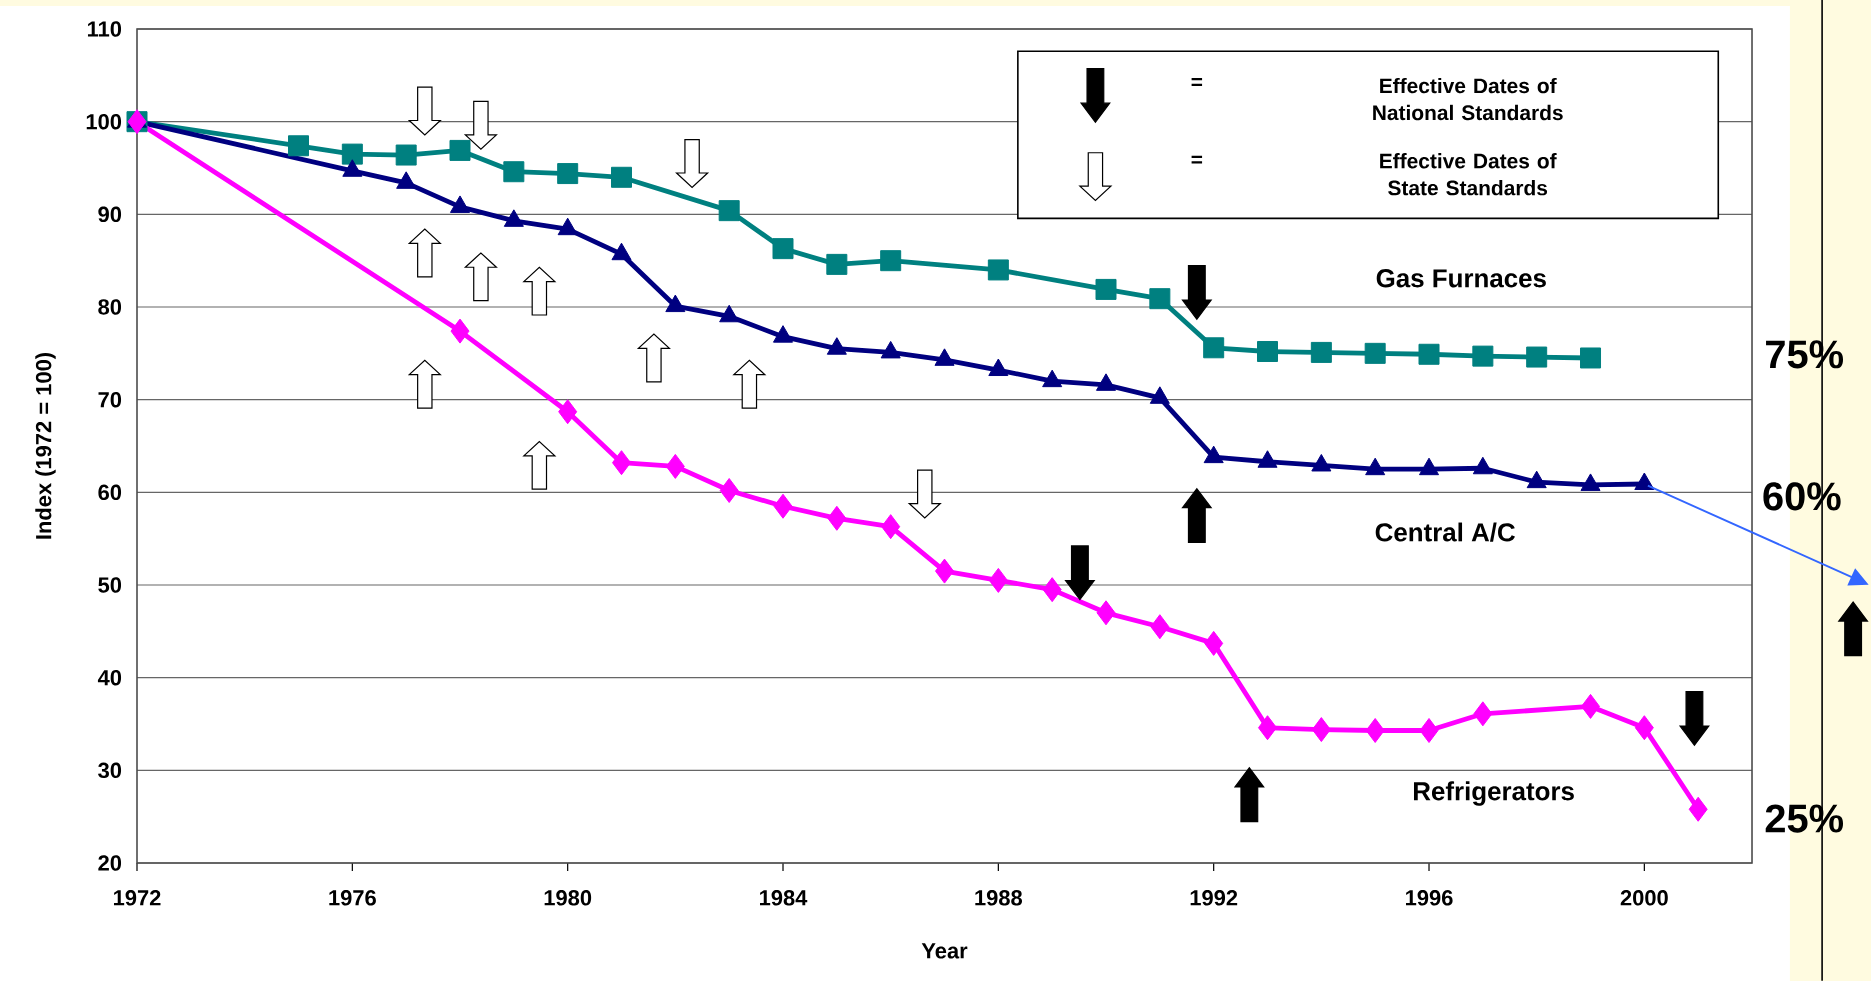 Image resolution: width=1871 pixels, height=981 pixels. Describe the element at coordinates (137, 898) in the screenshot. I see `x-tick-label: 1972` at that location.